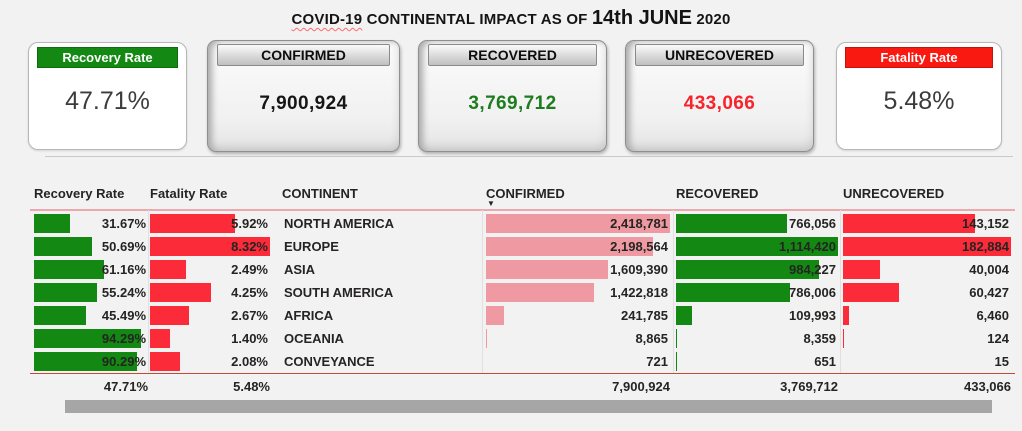 This screenshot has width=1022, height=431. What do you see at coordinates (819, 338) in the screenshot?
I see `recovered-value: 8,359` at bounding box center [819, 338].